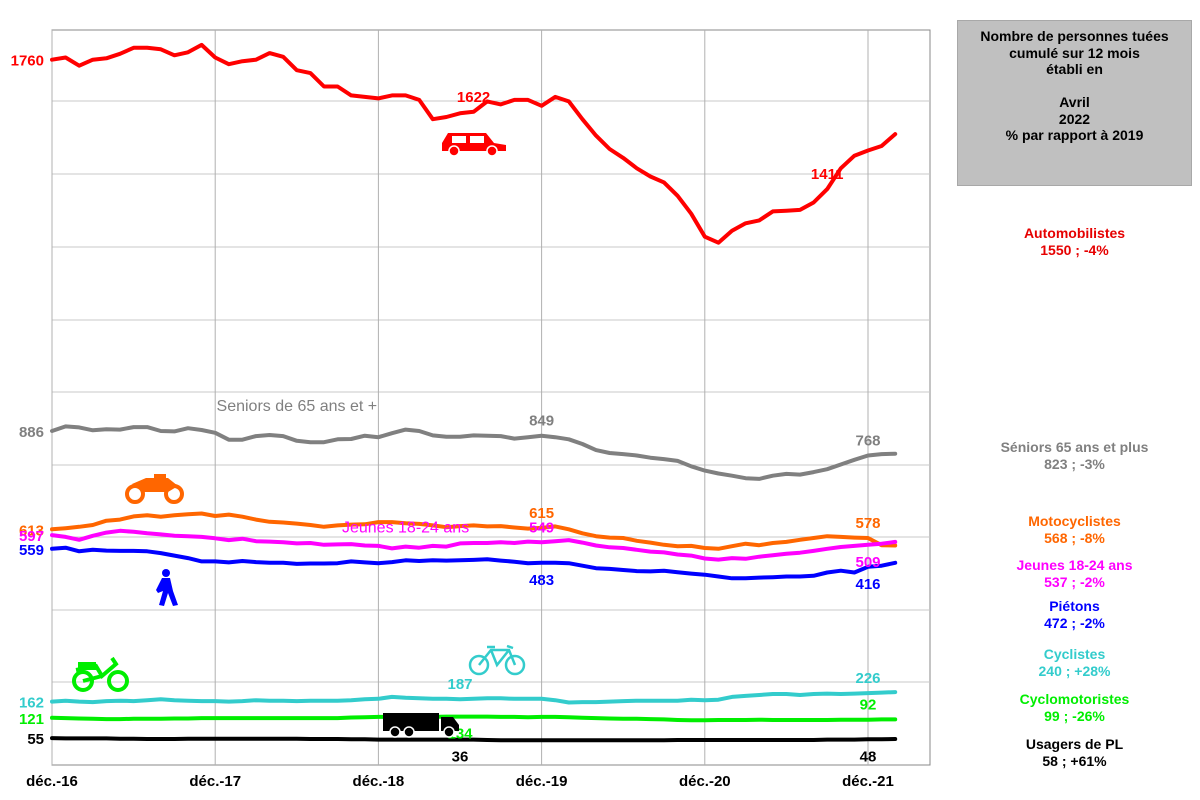  What do you see at coordinates (867, 523) in the screenshot?
I see `data-label: 578` at bounding box center [867, 523].